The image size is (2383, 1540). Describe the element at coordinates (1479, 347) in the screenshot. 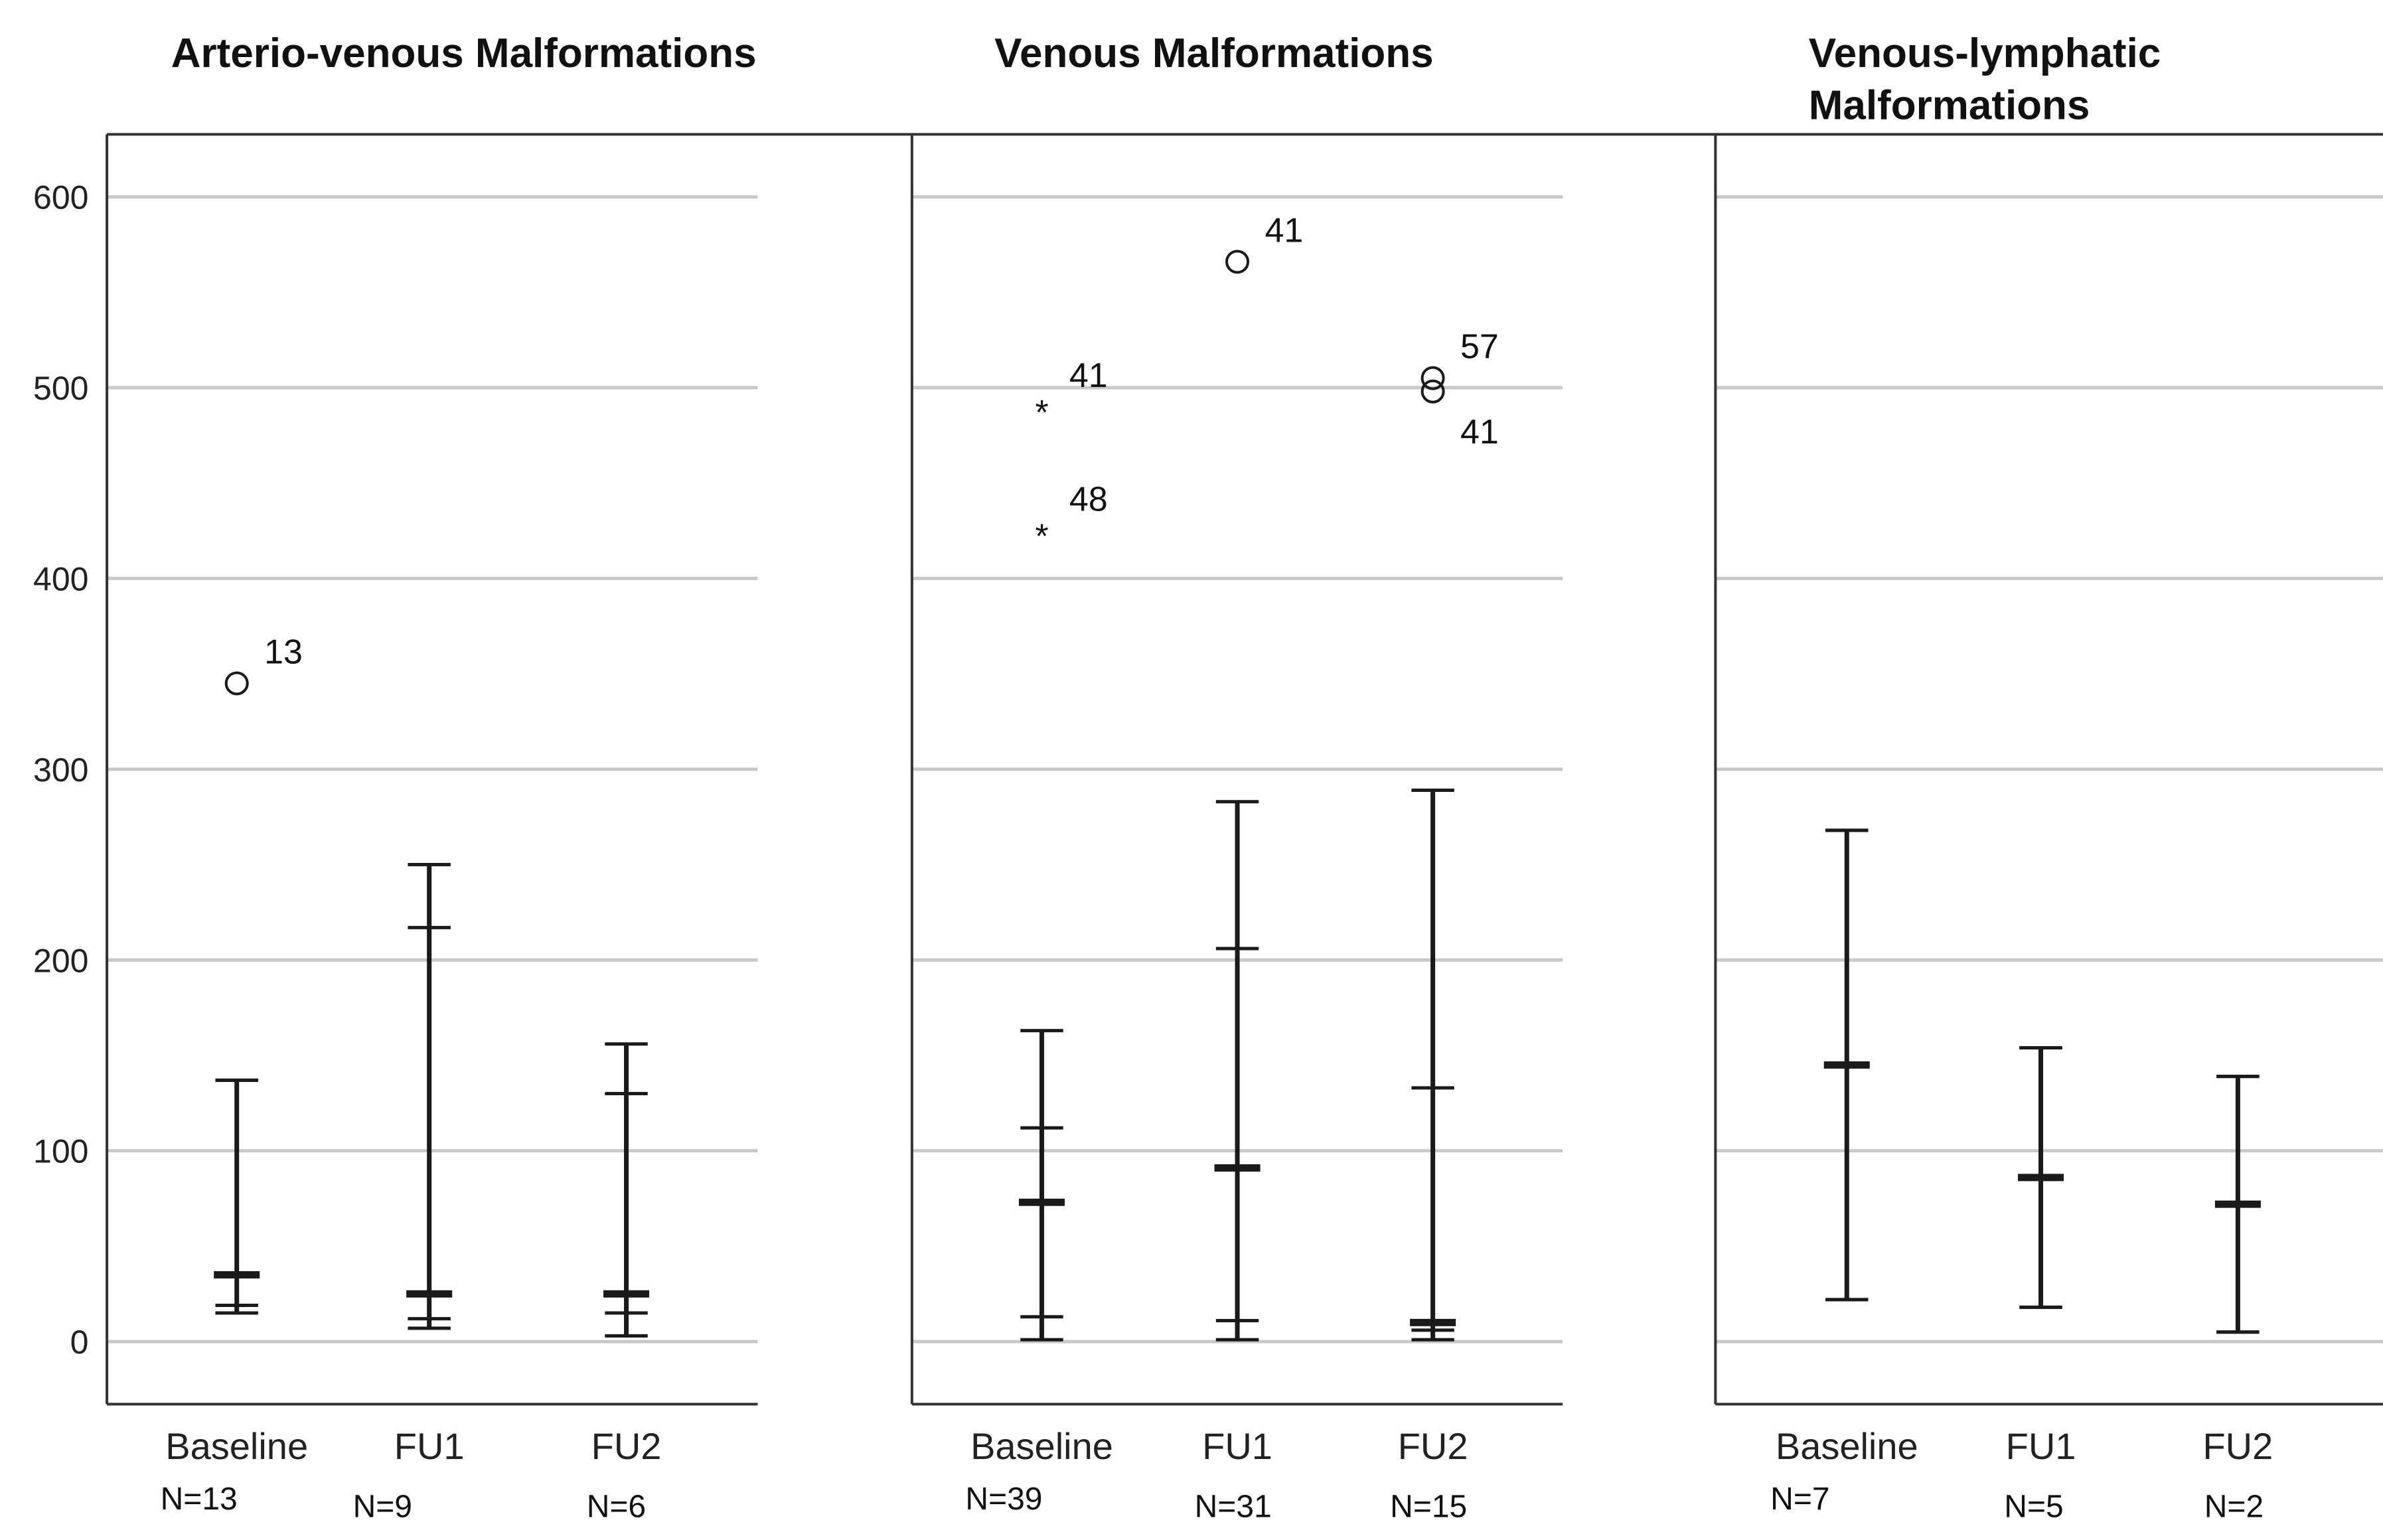

I see `panel-2-fu2-outlier-label-0: 57` at that location.